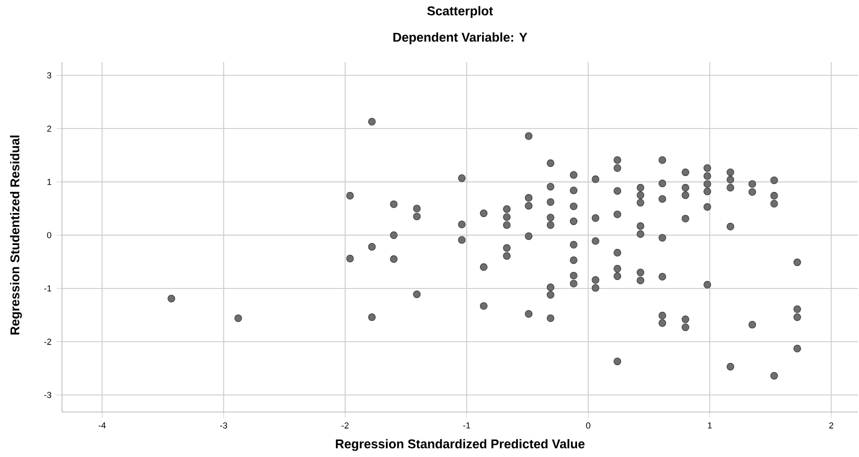 The image size is (859, 457). What do you see at coordinates (460, 12) in the screenshot?
I see `chart-title: Scatterplot` at bounding box center [460, 12].